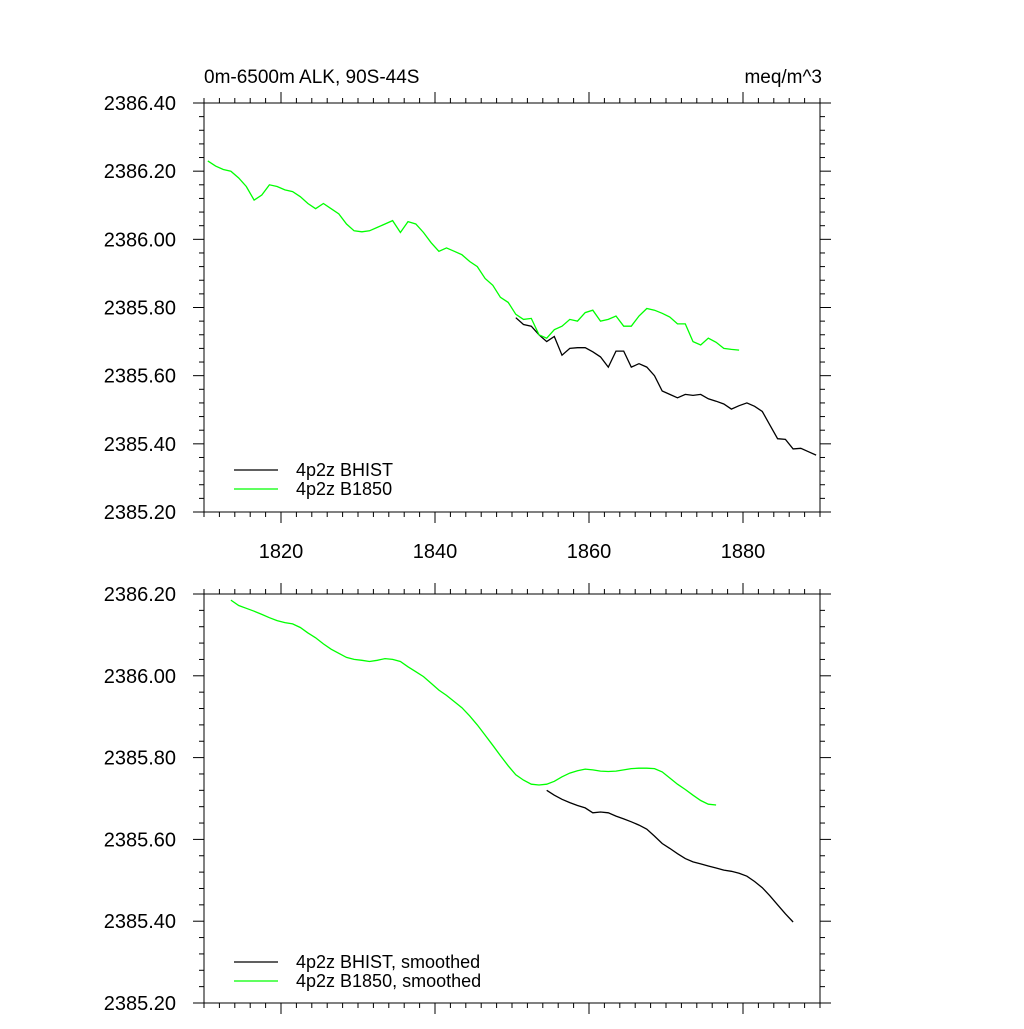 The height and width of the screenshot is (1029, 1024). Describe the element at coordinates (388, 981) in the screenshot. I see `legend-label: 4p2z B1850, smoothed` at that location.